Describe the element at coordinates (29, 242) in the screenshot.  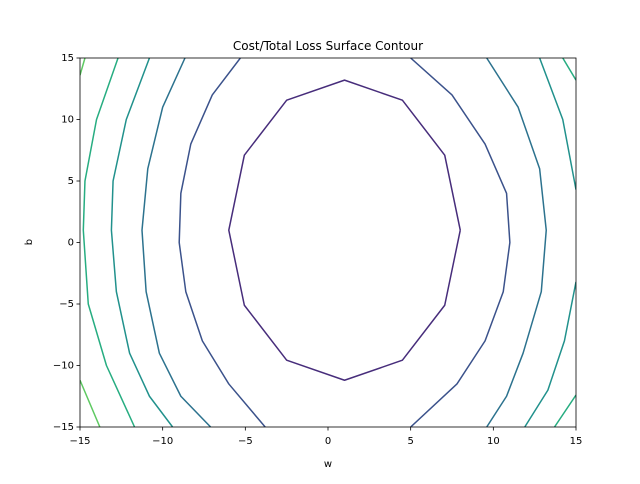
I see `y-axis-label: b` at that location.